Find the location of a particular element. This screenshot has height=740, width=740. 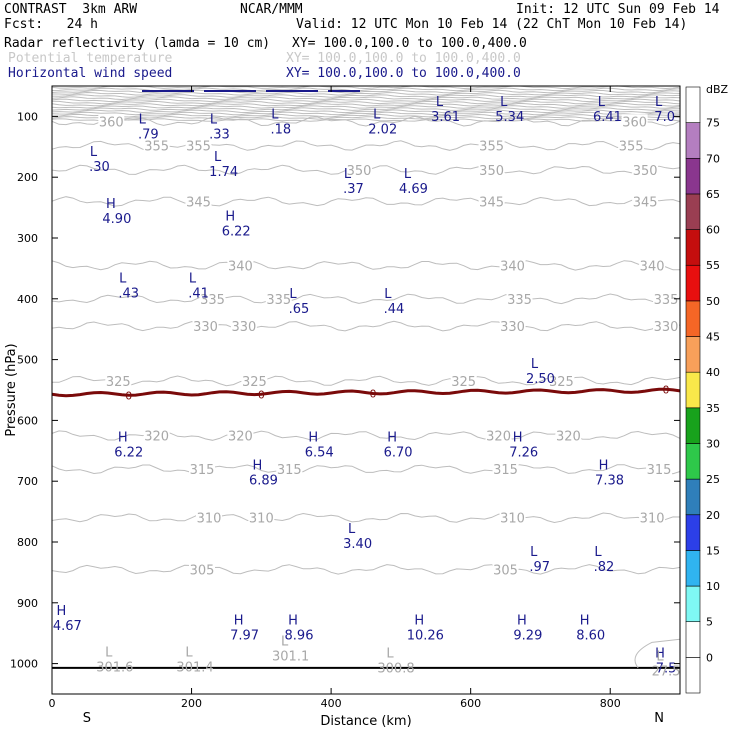

wind-extremum-value: .33 is located at coordinates (219, 135).